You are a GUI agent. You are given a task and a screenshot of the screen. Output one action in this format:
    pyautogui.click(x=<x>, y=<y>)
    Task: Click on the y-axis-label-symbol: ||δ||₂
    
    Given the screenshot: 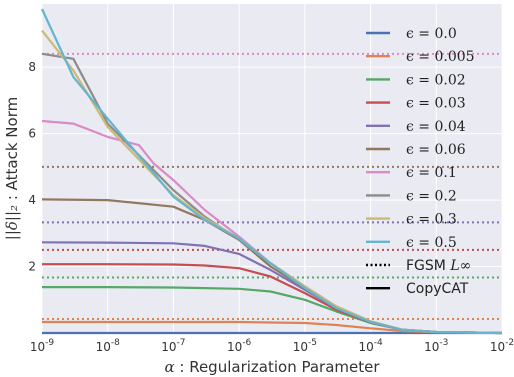 What is the action you would take?
    pyautogui.click(x=12, y=222)
    